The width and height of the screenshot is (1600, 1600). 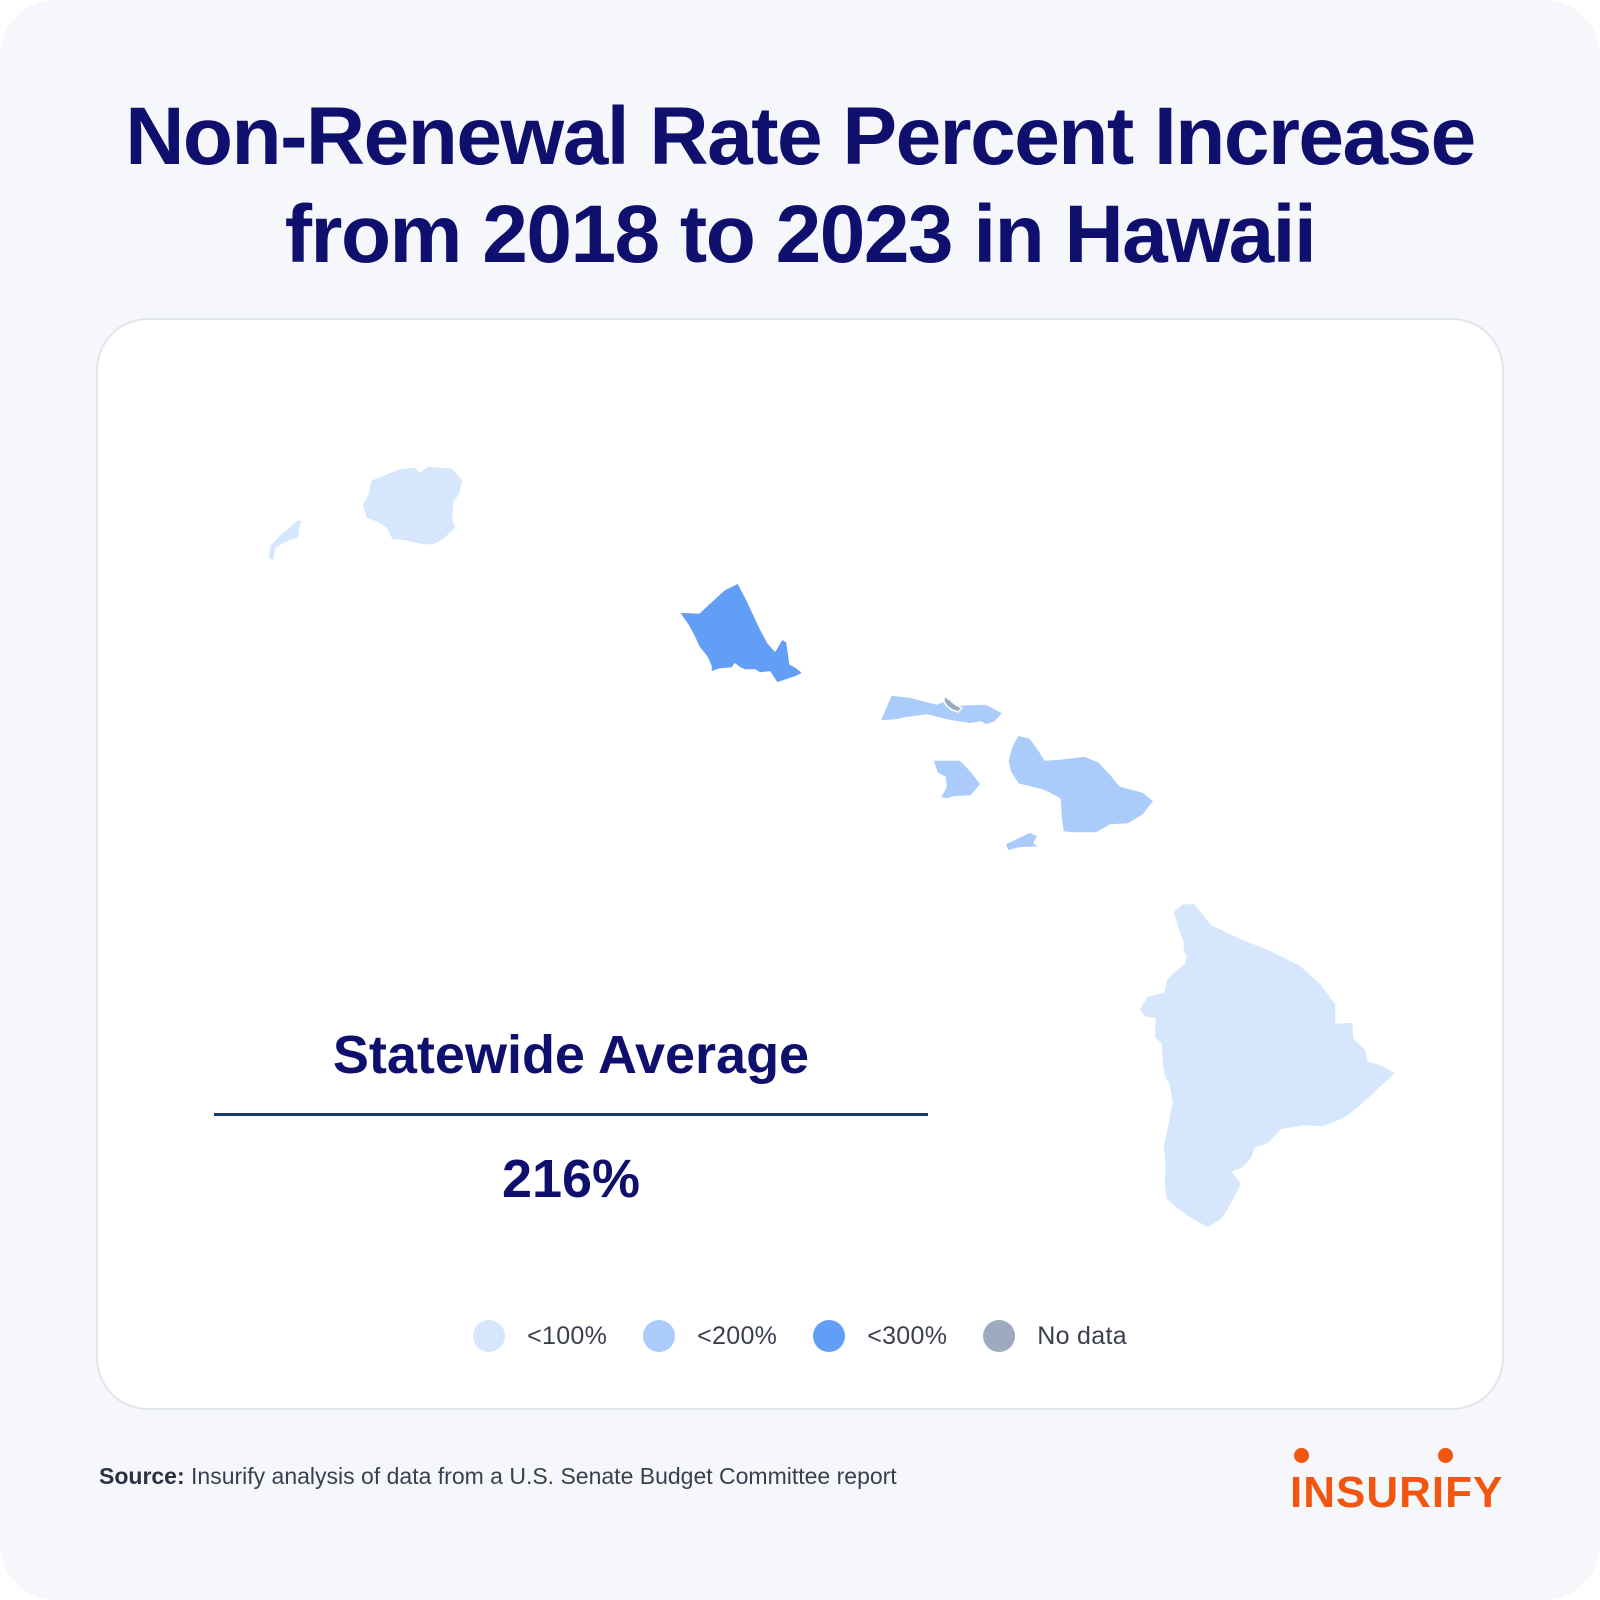 What do you see at coordinates (1081, 784) in the screenshot?
I see `county-maui` at bounding box center [1081, 784].